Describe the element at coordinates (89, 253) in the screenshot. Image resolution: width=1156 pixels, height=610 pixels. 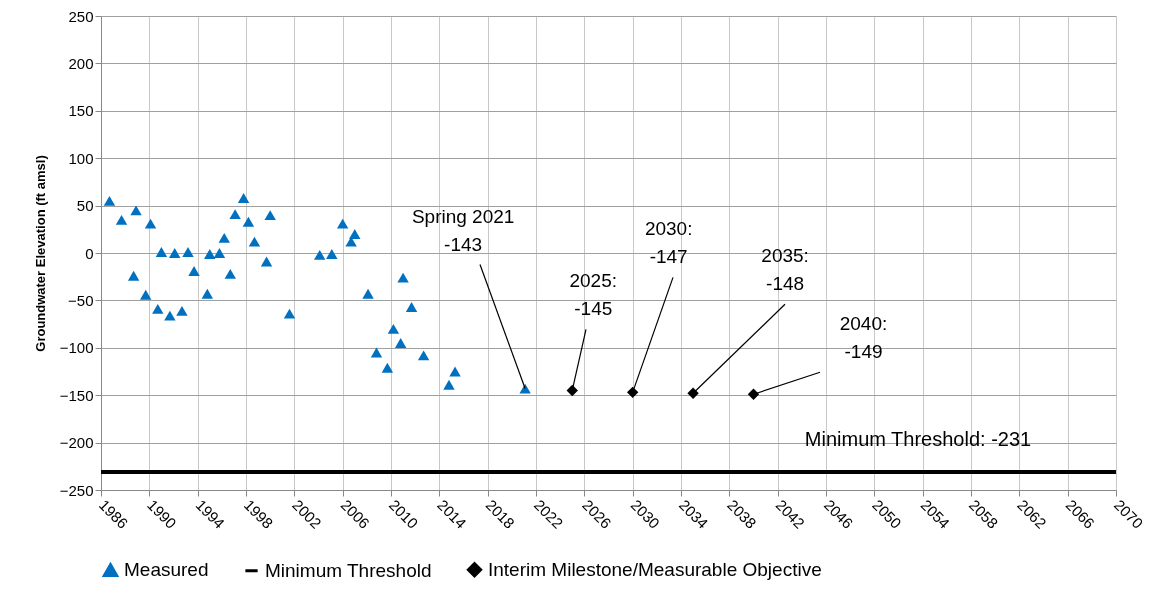
I see `y-tick-label: 0` at that location.